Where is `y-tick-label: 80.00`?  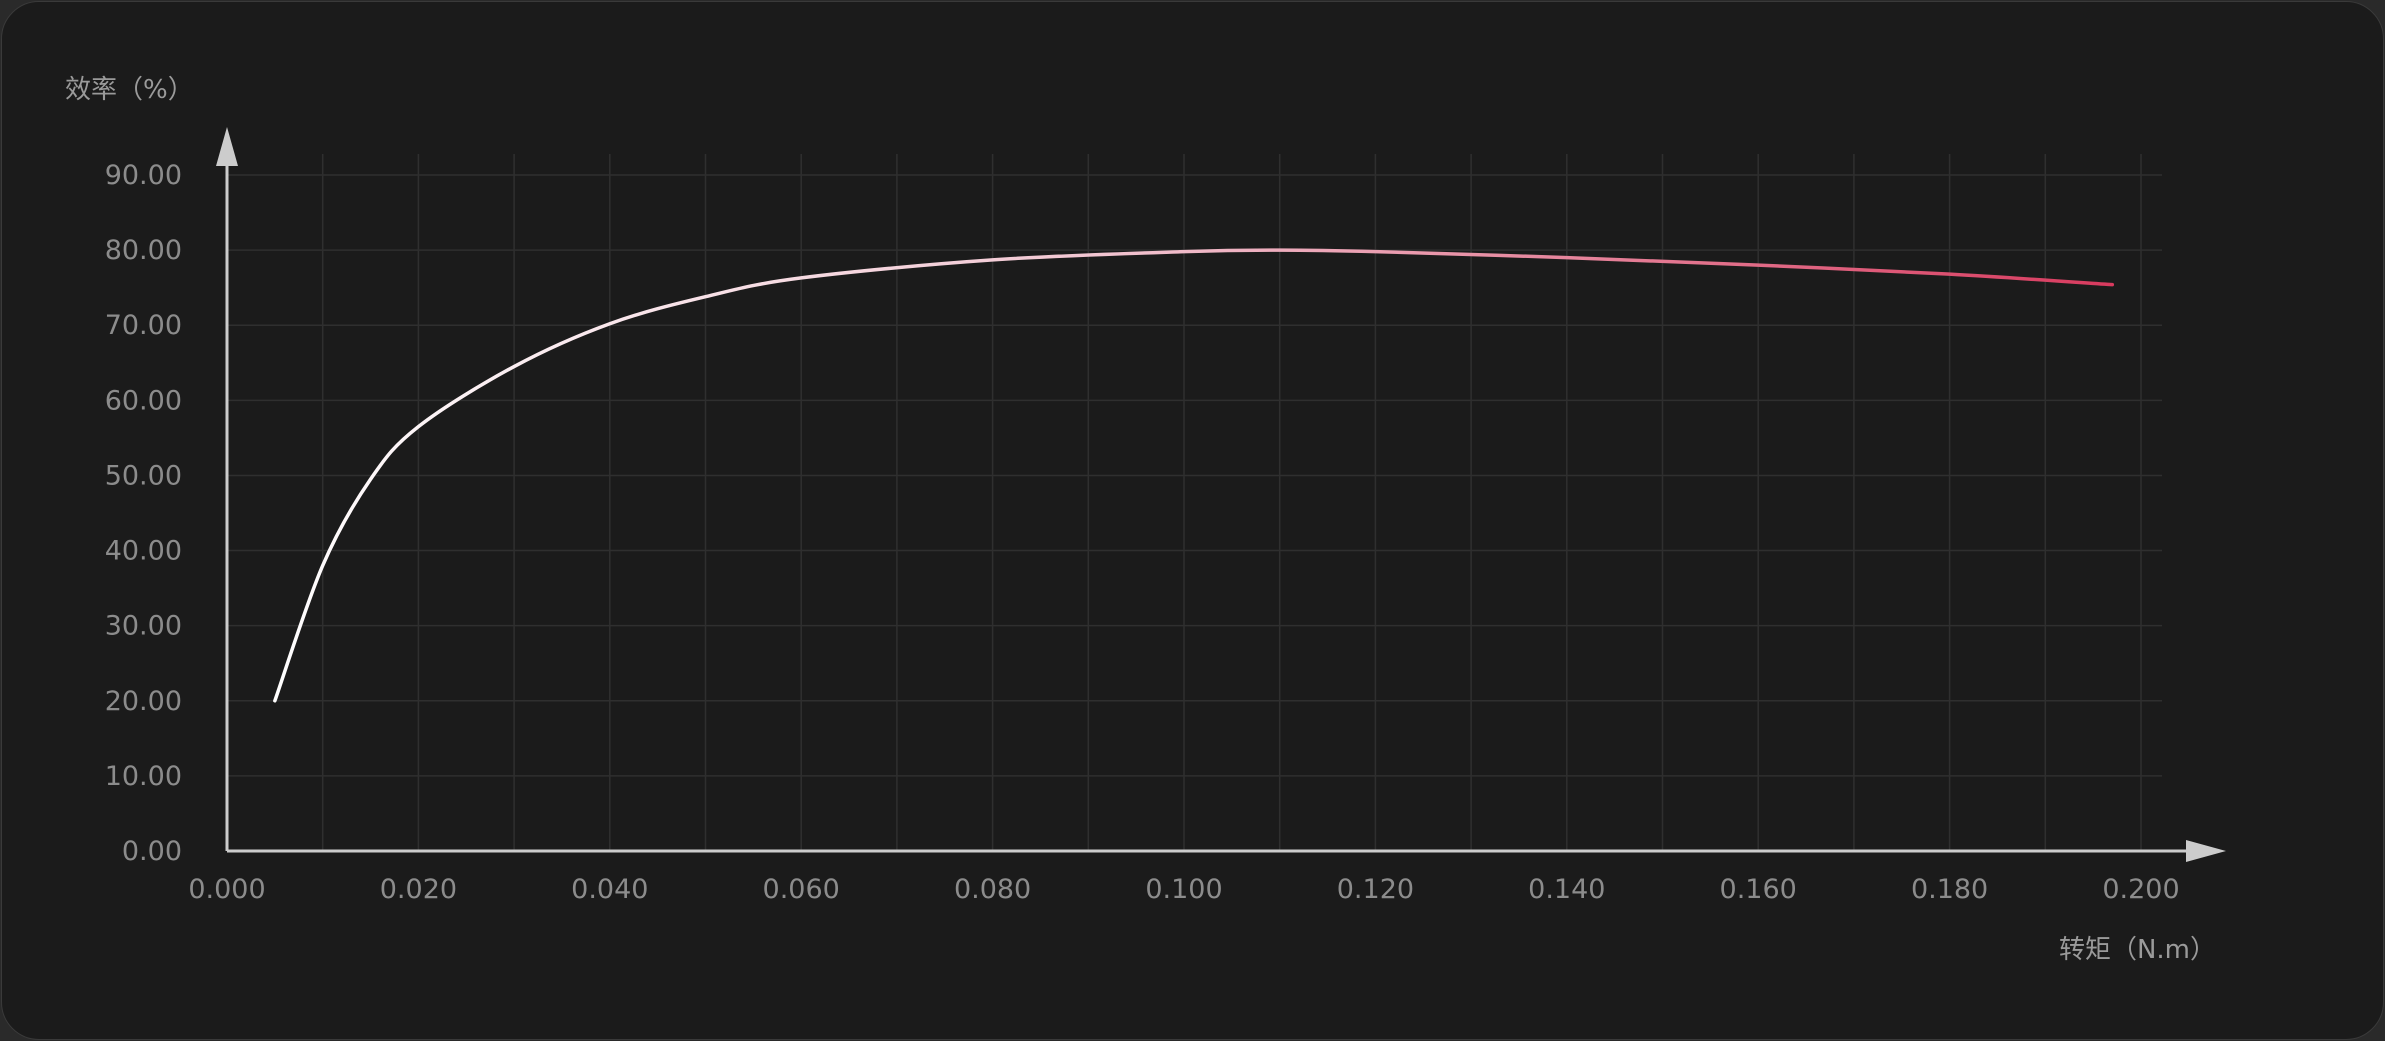 y-tick-label: 80.00 is located at coordinates (143, 250).